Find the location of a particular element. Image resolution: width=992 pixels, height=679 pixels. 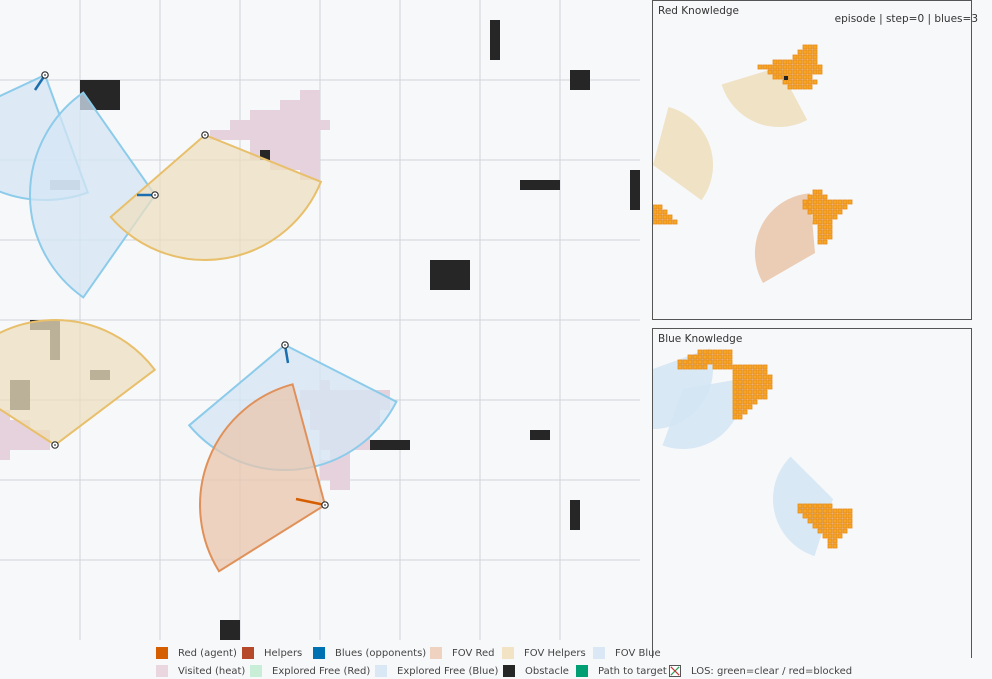

legend-item-obstacle: Obstacle is located at coordinates (536, 671).